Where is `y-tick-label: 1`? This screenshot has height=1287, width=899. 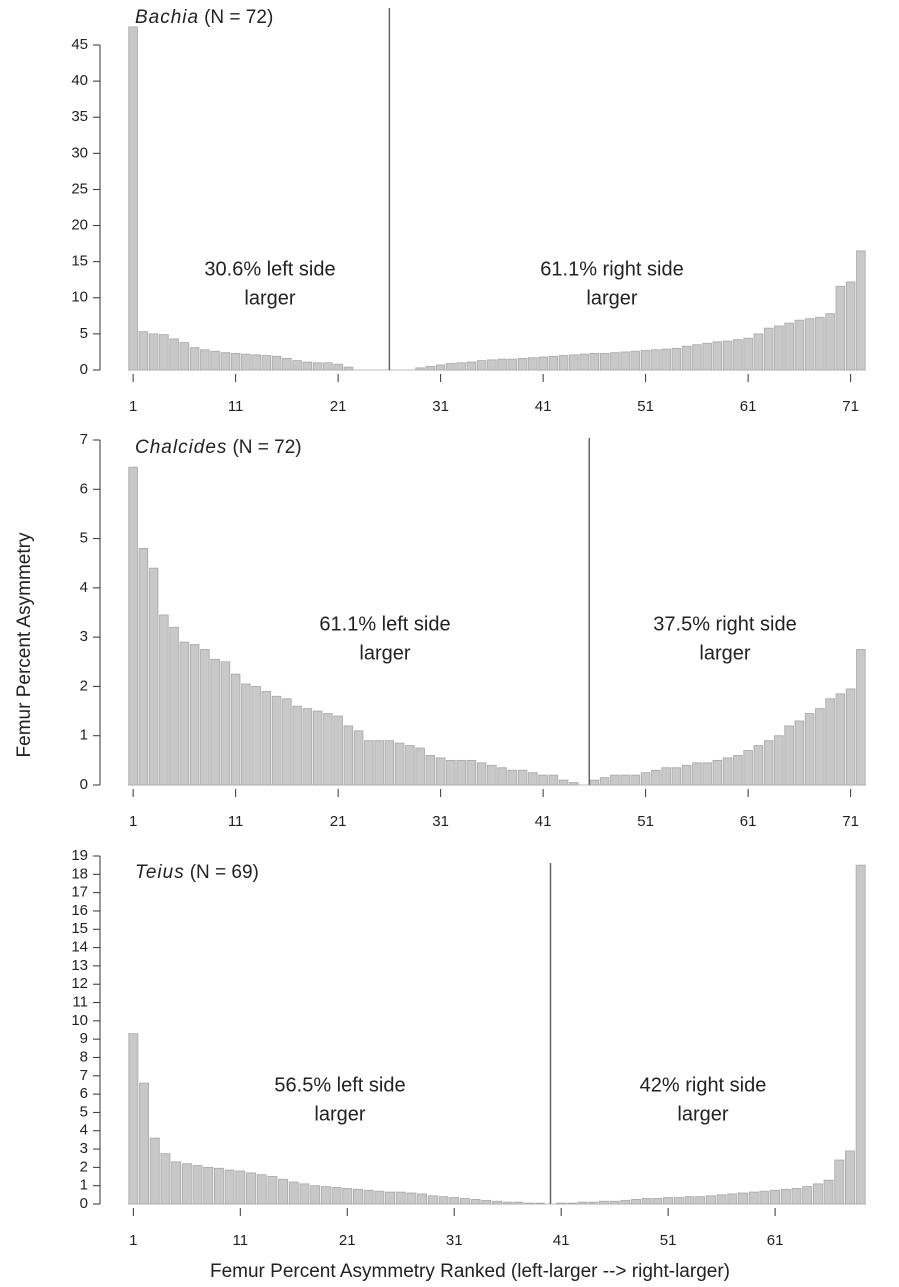
y-tick-label: 1 is located at coordinates (84, 1185).